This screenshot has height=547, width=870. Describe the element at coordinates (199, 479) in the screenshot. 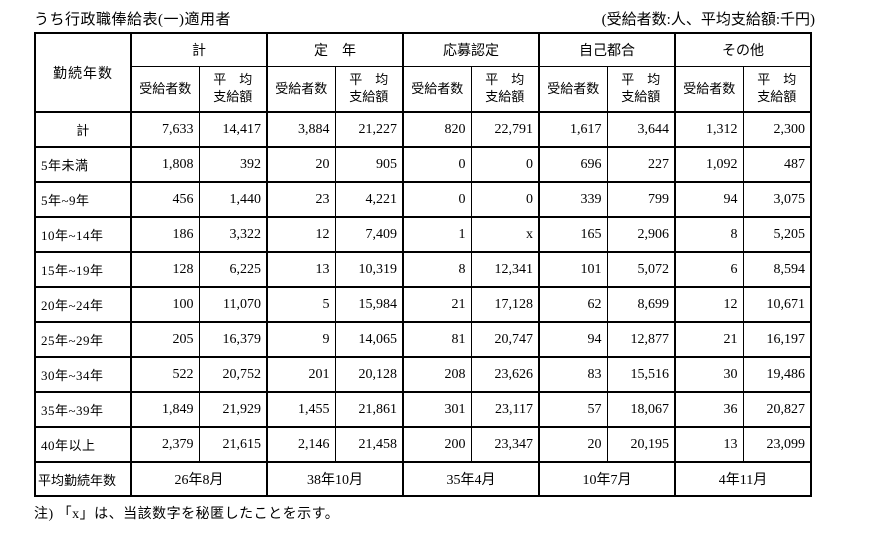

I see `average-years-cell: 26年8月` at that location.